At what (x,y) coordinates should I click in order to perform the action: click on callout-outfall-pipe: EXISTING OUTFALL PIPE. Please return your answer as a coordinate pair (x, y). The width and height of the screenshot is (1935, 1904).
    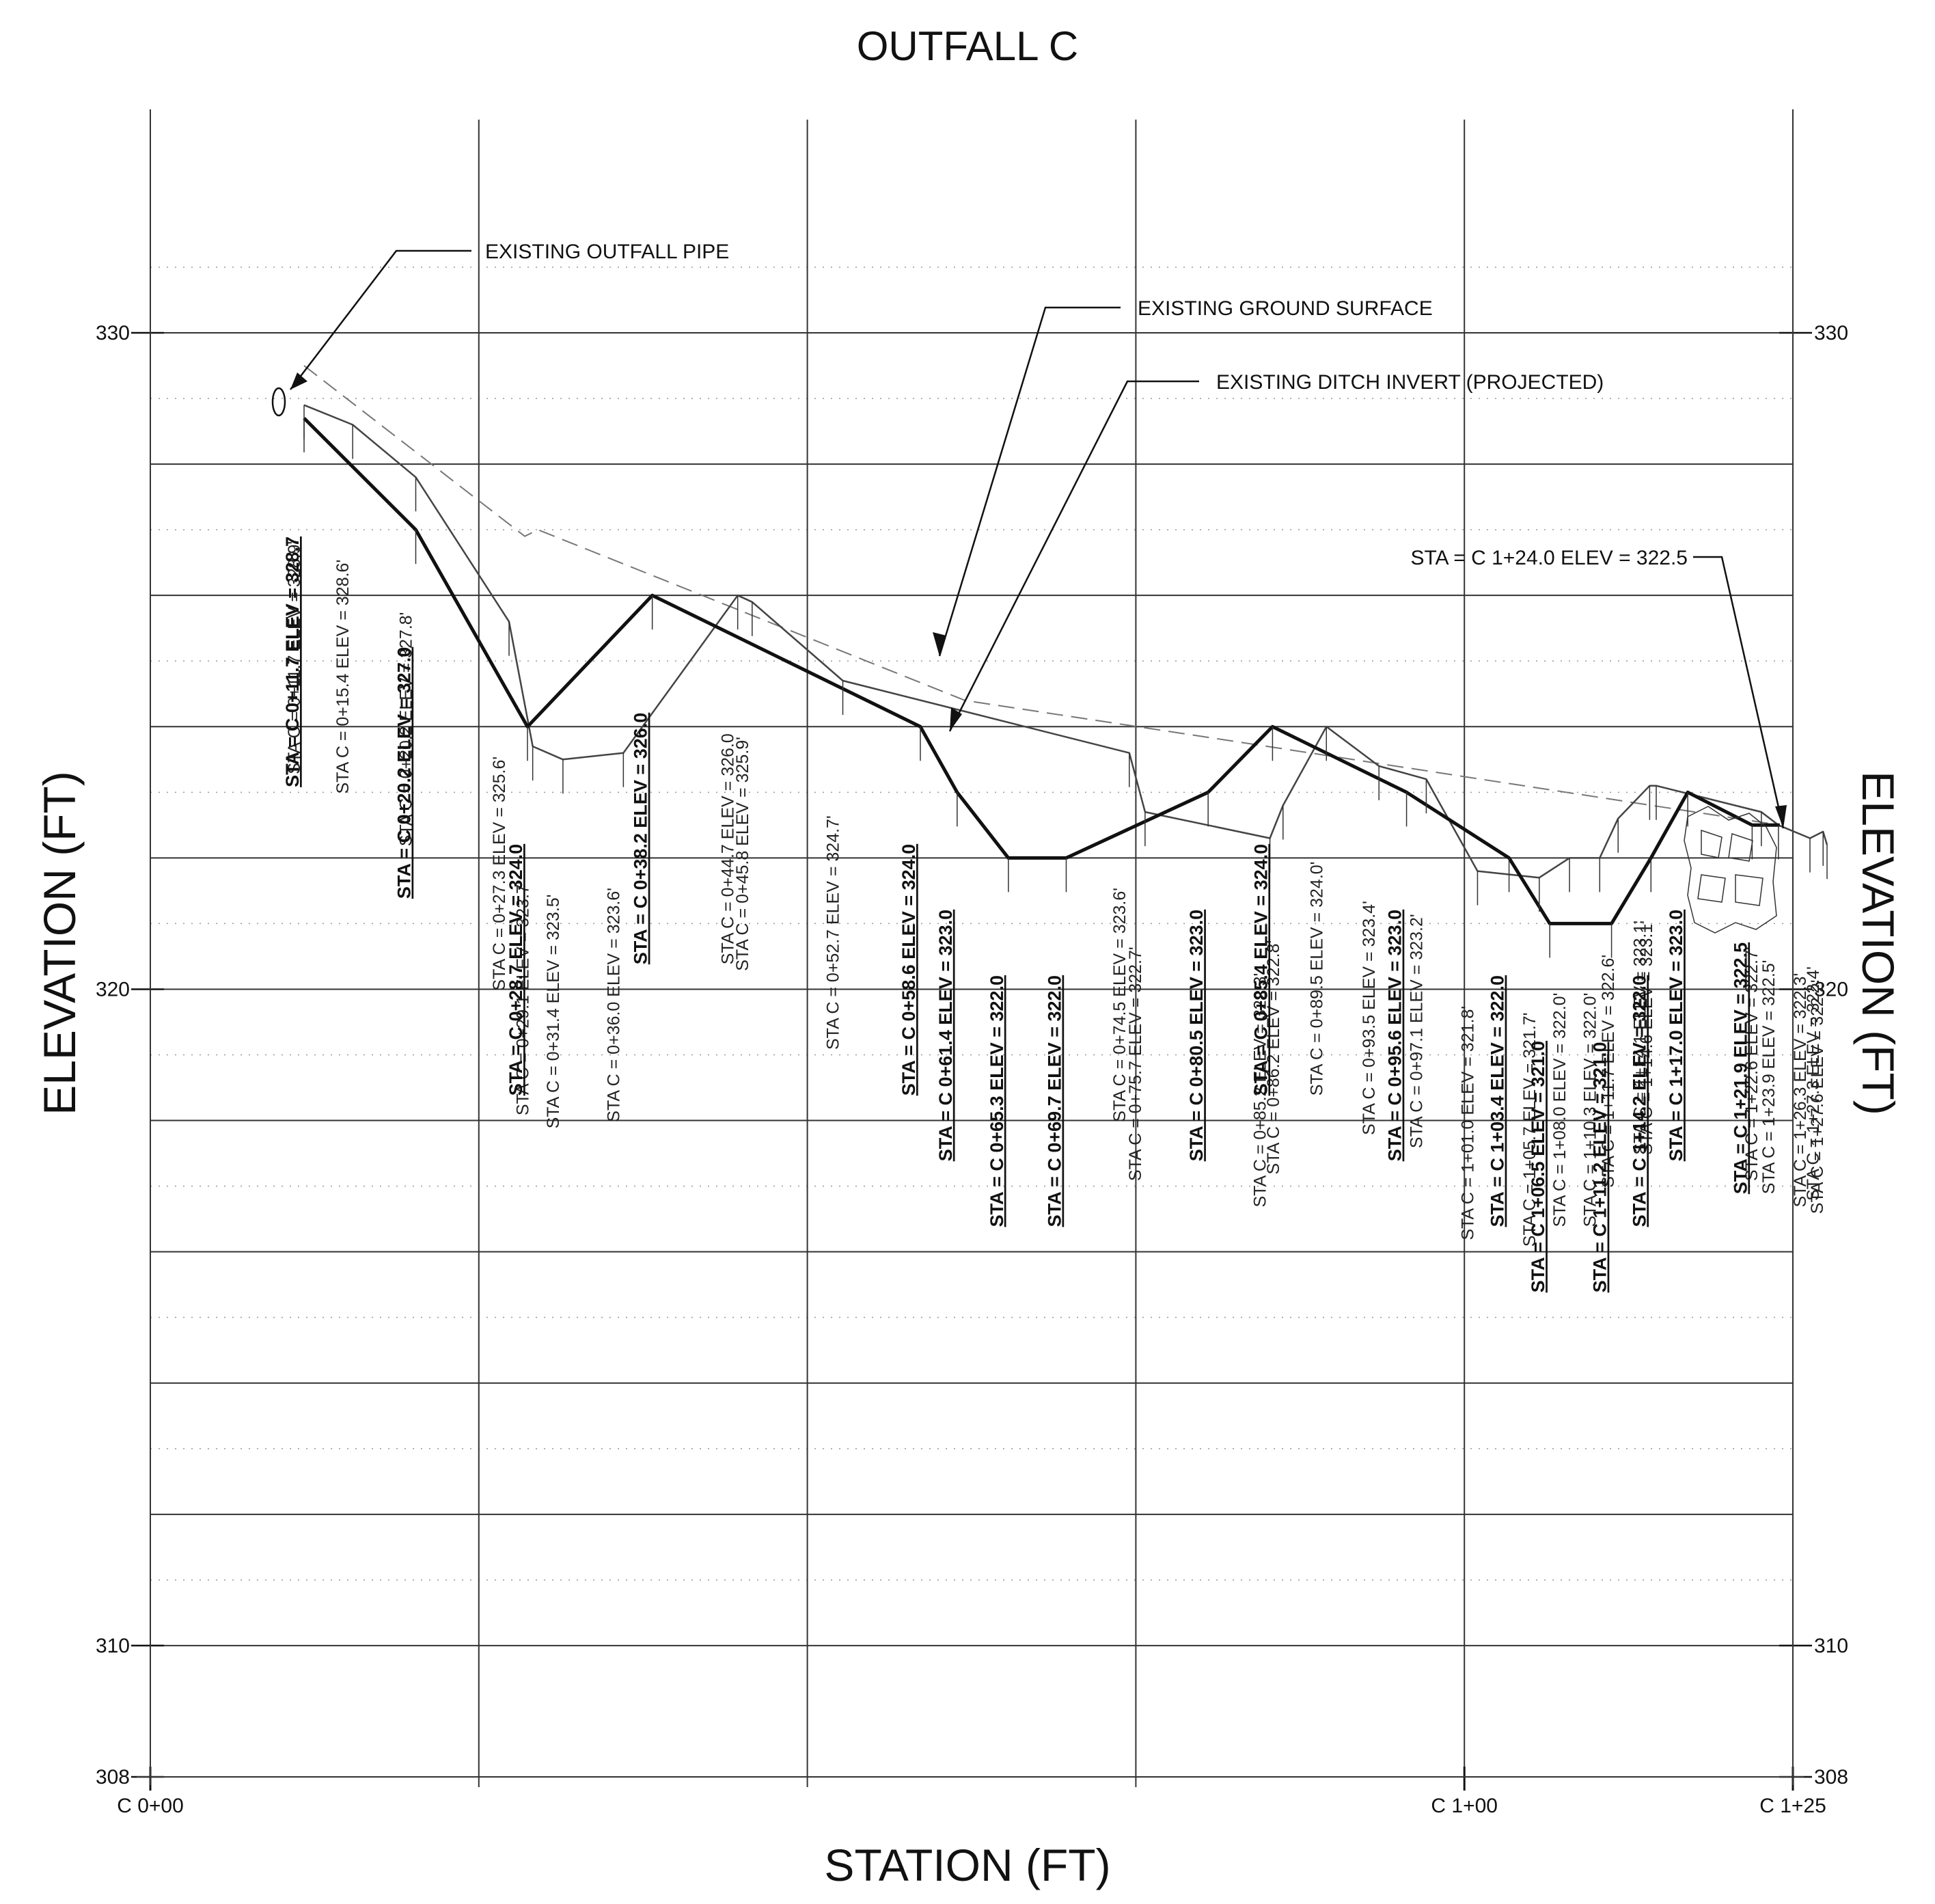
    Looking at the image, I should click on (509, 315).